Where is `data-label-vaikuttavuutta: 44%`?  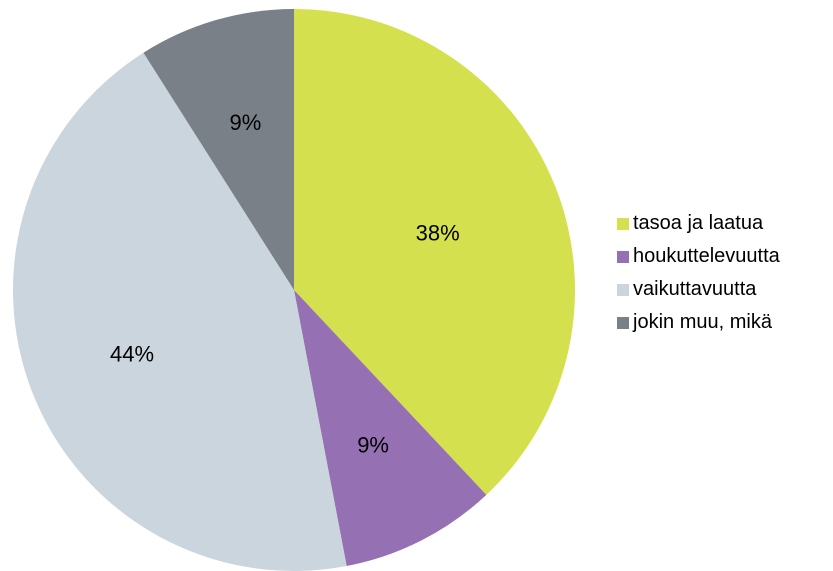
data-label-vaikuttavuutta: 44% is located at coordinates (132, 354).